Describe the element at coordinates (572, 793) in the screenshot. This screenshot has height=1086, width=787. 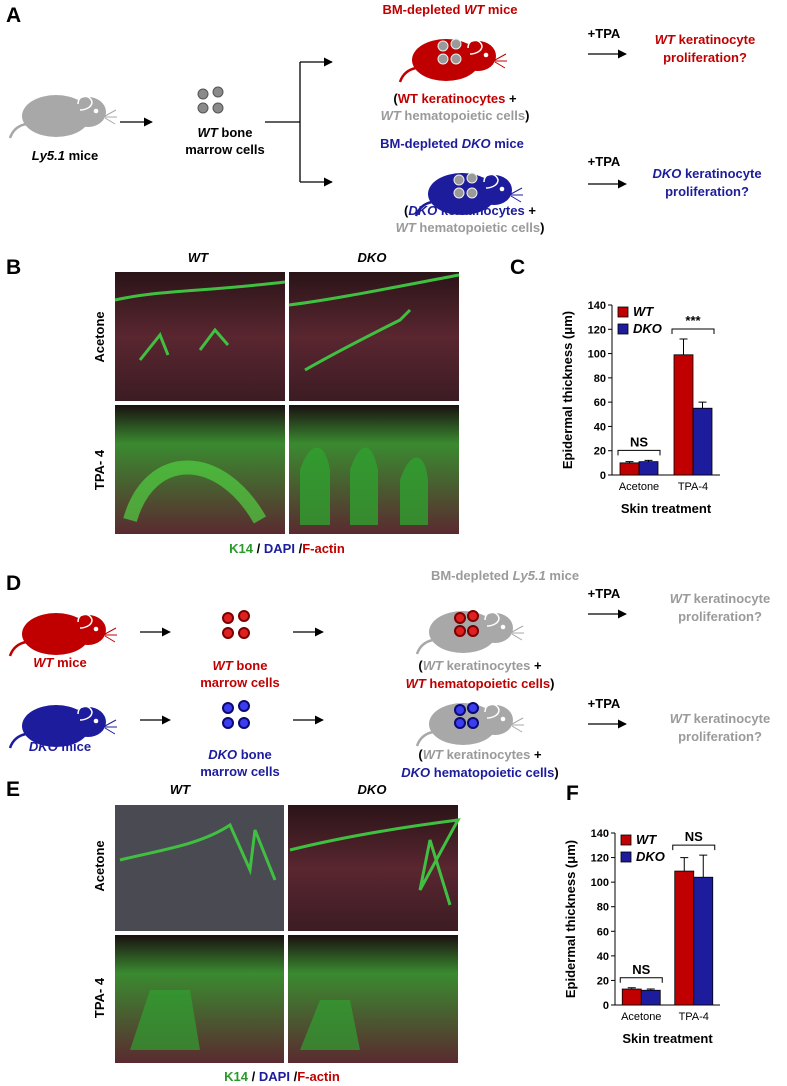
I see `panel-label: F` at that location.